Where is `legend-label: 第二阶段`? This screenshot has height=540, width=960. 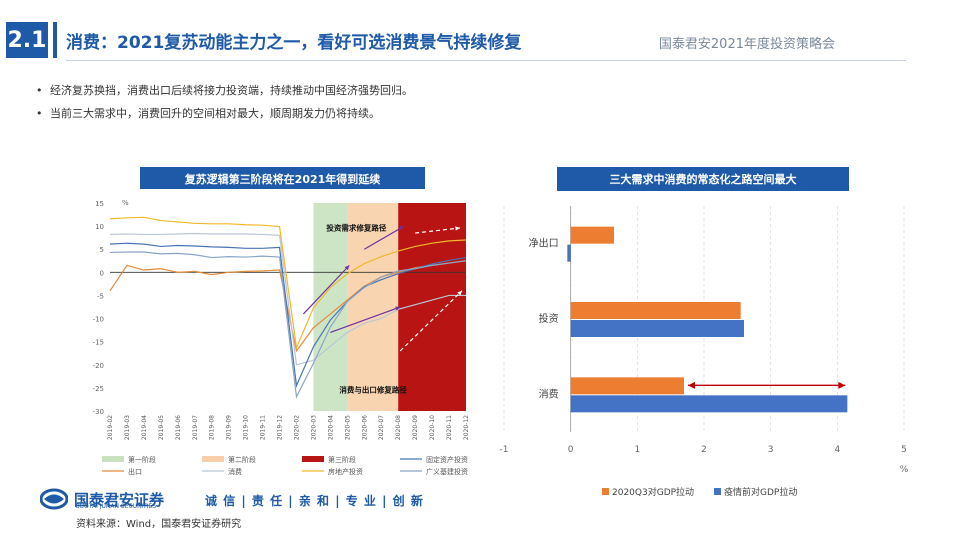 legend-label: 第二阶段 is located at coordinates (242, 459).